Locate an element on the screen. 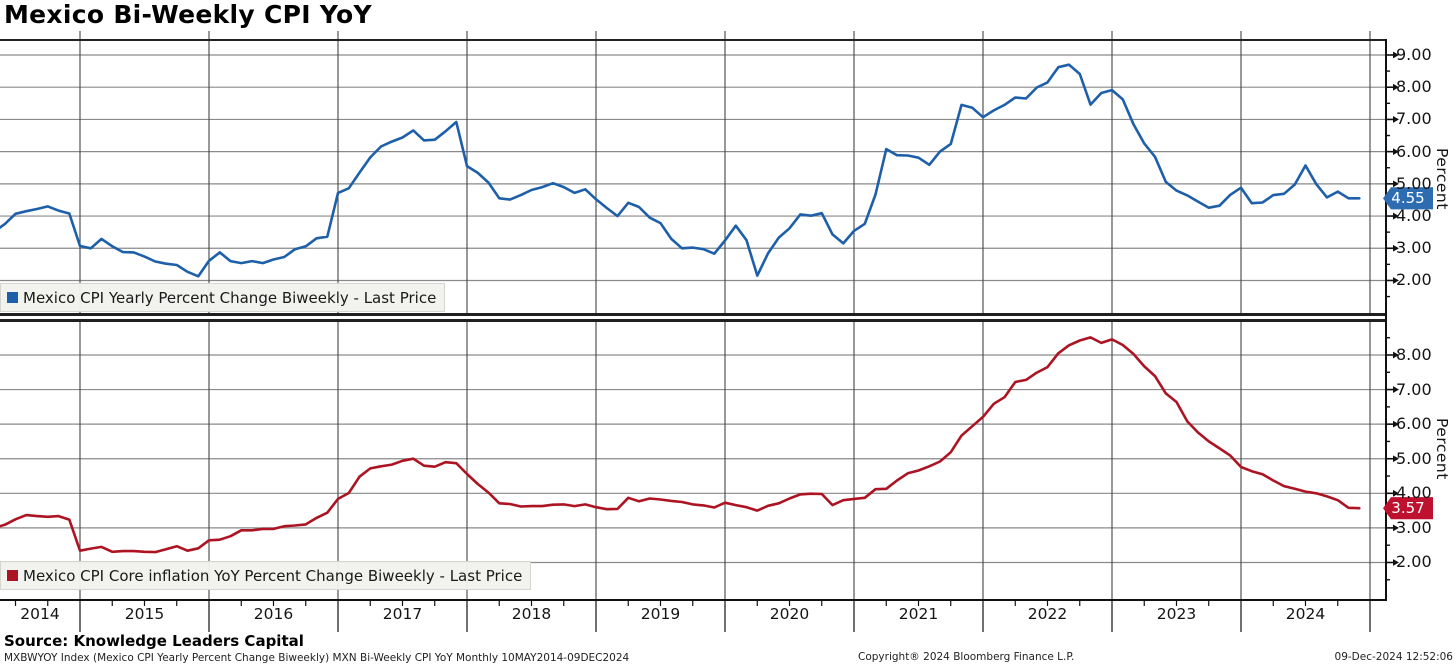 Image resolution: width=1456 pixels, height=666 pixels. x-axis-year-label: 2022 is located at coordinates (1047, 614).